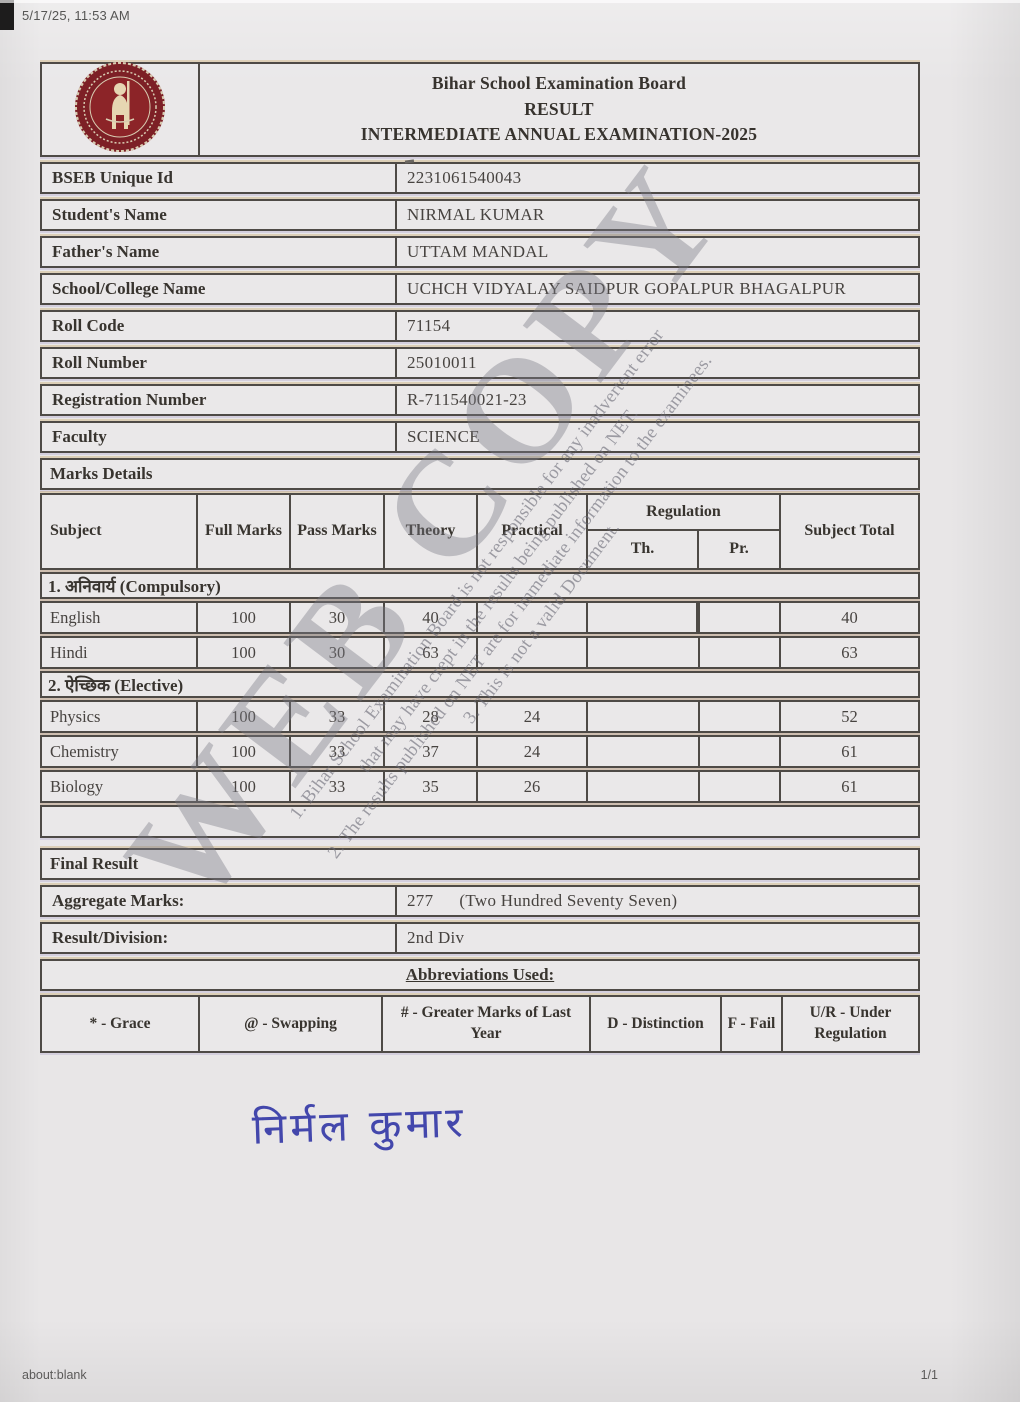 This screenshot has width=1020, height=1402. What do you see at coordinates (656, 215) in the screenshot?
I see `detail-value: NIRMAL KUMAR` at bounding box center [656, 215].